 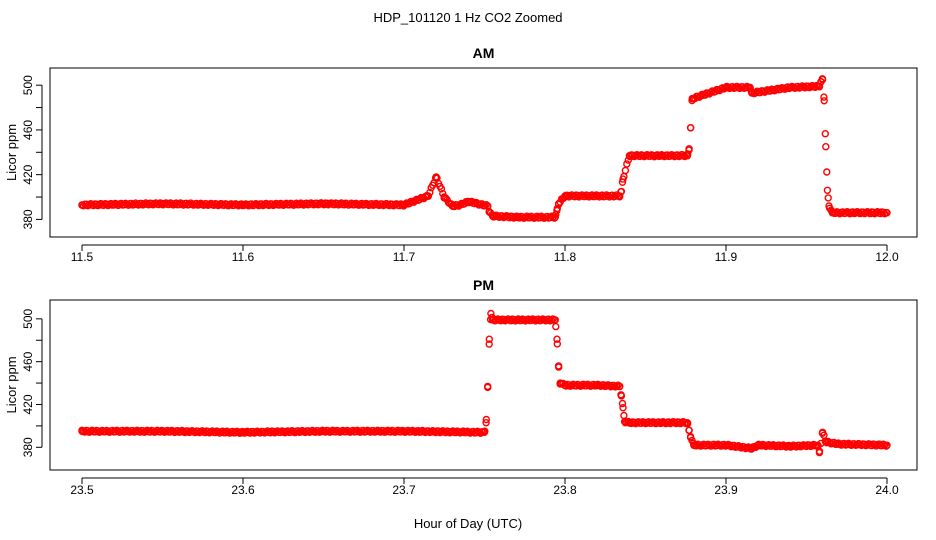 What do you see at coordinates (11, 384) in the screenshot?
I see `y-axis-label: Licor ppm` at bounding box center [11, 384].